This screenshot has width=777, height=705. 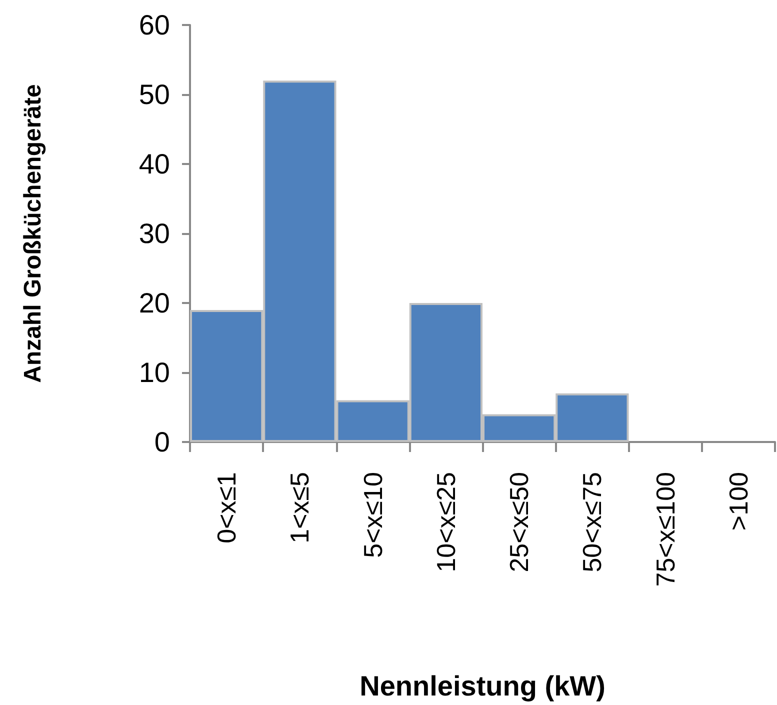 I want to click on x-tick-label: 1<x≤5, so click(x=299, y=508).